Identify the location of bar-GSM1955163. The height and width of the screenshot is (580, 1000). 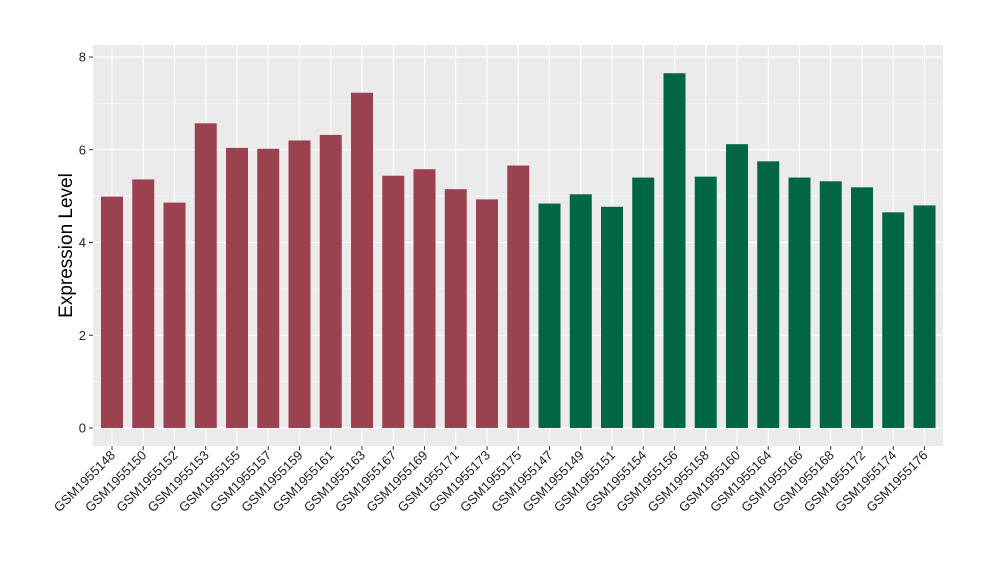
(362, 260).